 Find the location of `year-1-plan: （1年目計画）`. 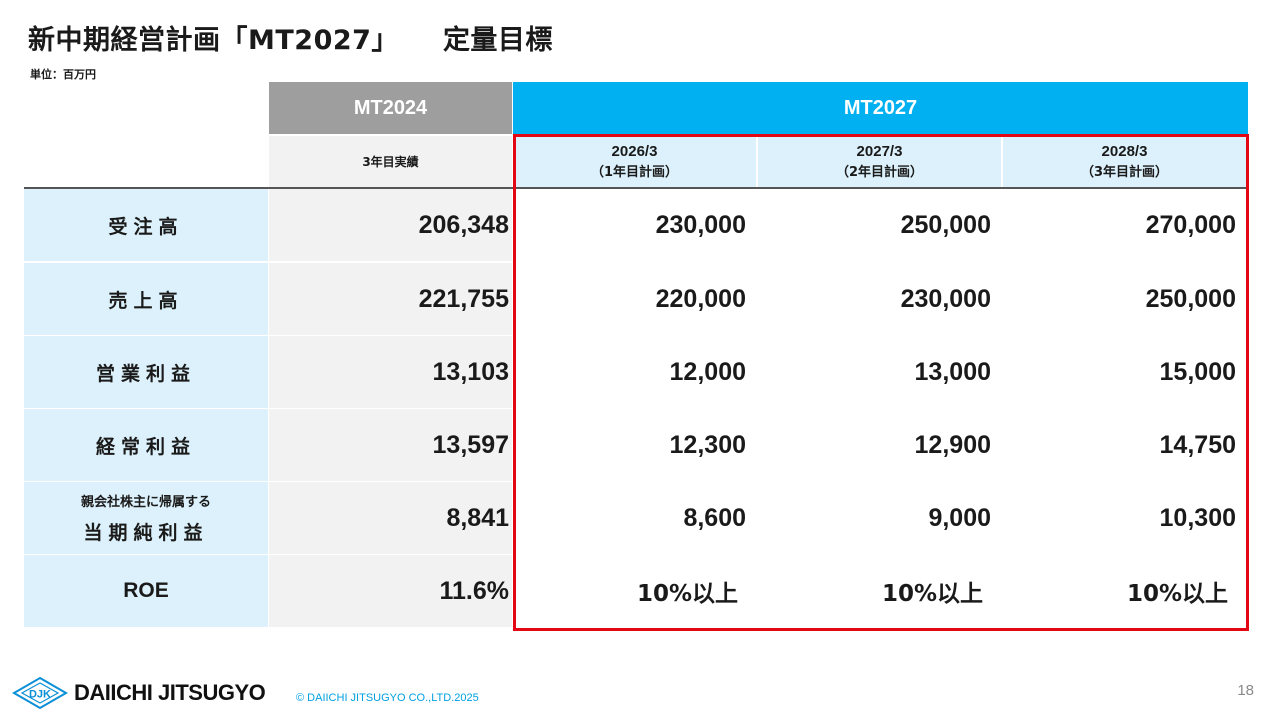

year-1-plan: （1年目計画） is located at coordinates (634, 172).